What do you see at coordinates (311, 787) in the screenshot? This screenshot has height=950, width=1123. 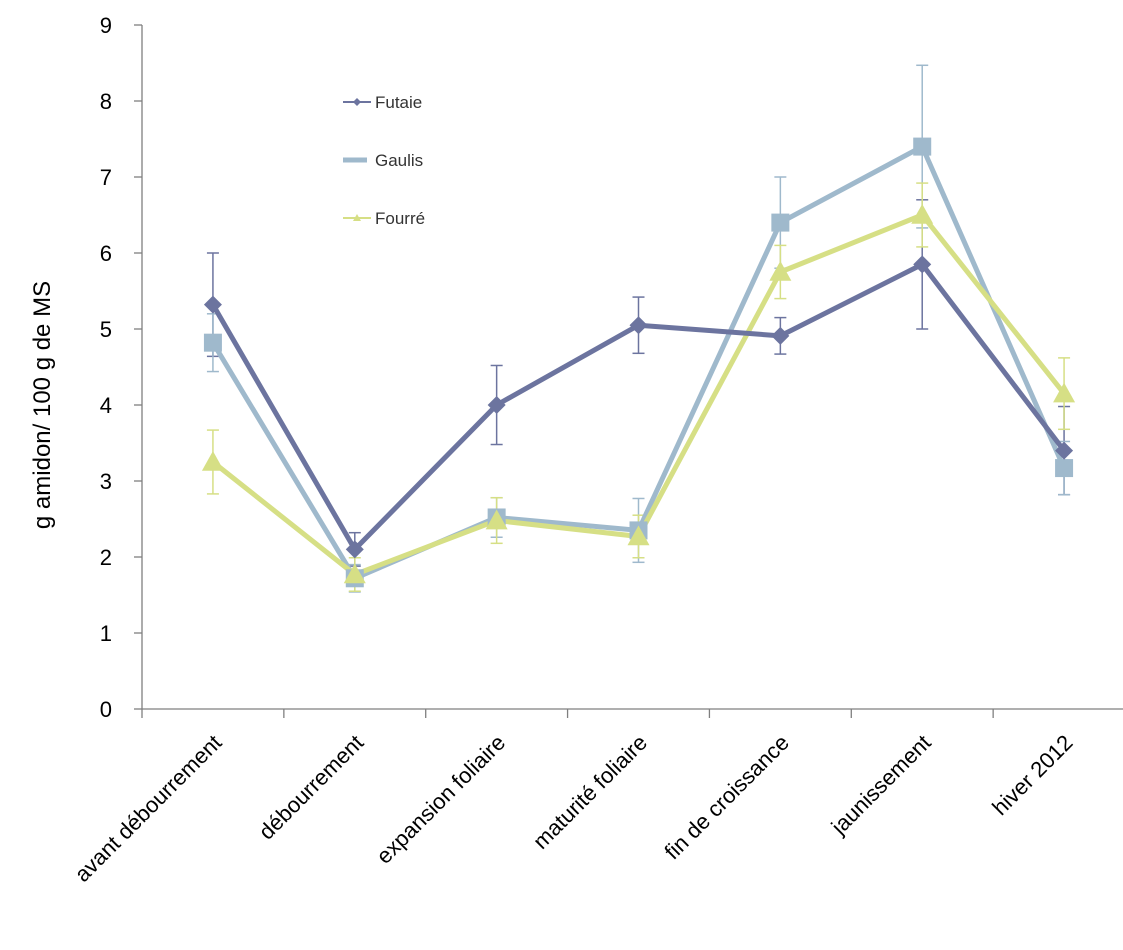 I see `x-tick-label: débourrement` at bounding box center [311, 787].